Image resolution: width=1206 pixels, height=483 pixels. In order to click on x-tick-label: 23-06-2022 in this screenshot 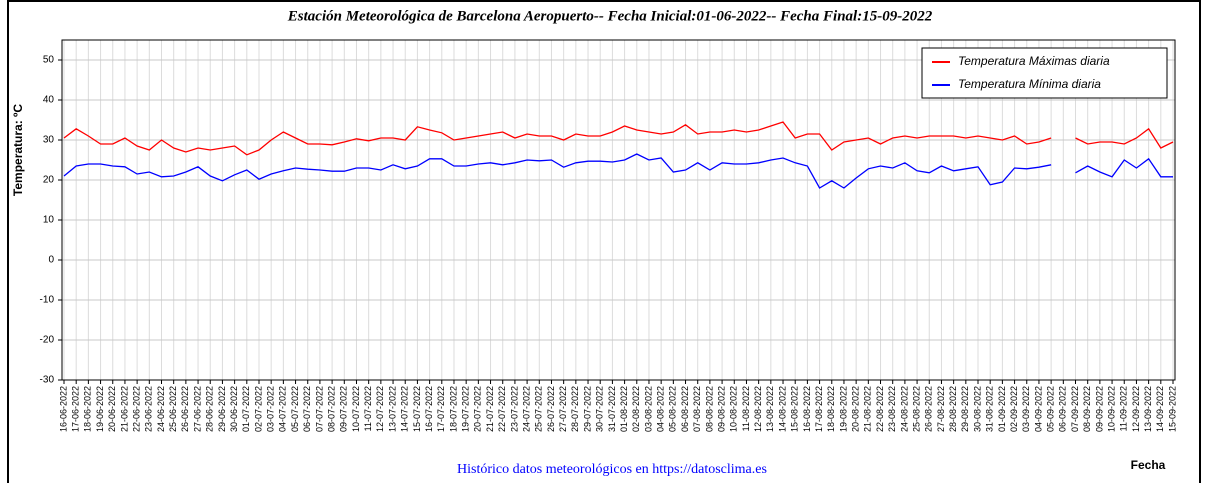, I will do `click(149, 409)`.